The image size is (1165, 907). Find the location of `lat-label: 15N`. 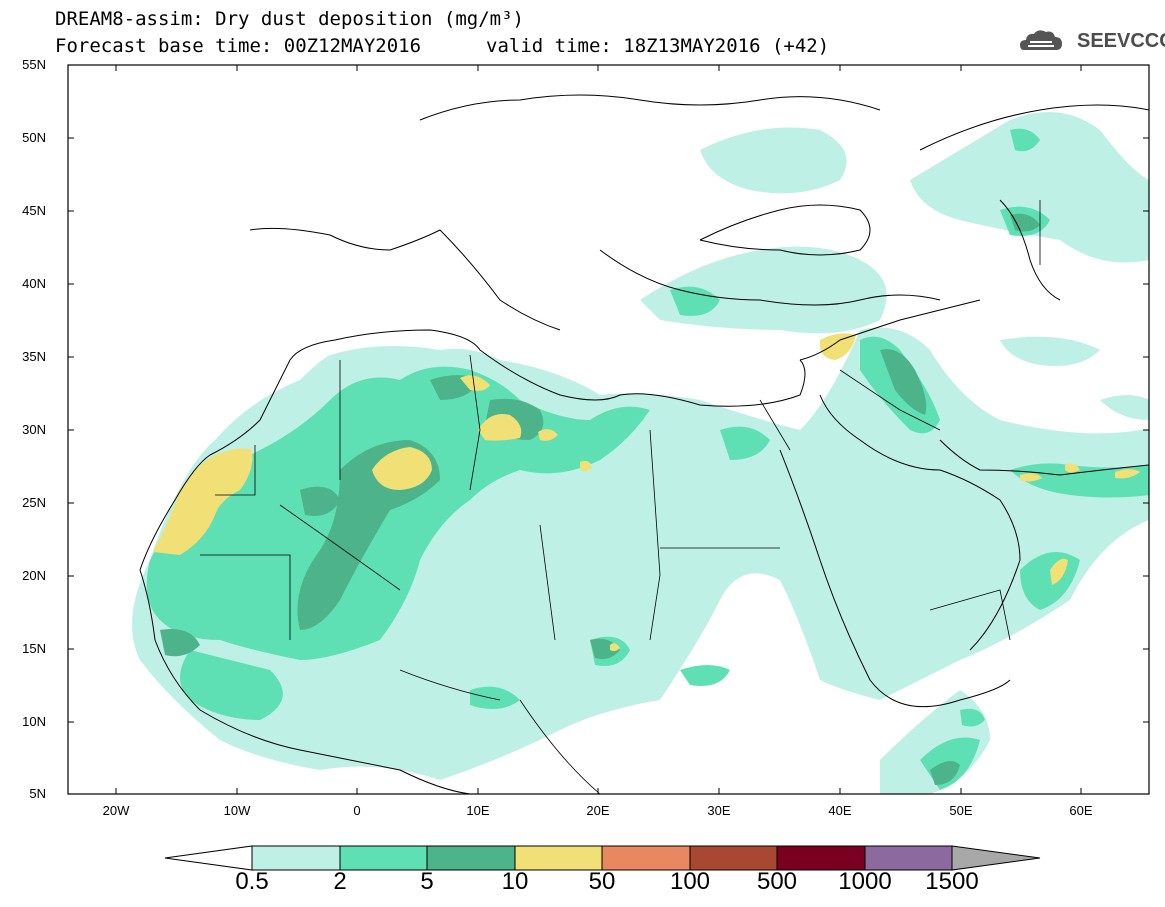

lat-label: 15N is located at coordinates (34, 648).